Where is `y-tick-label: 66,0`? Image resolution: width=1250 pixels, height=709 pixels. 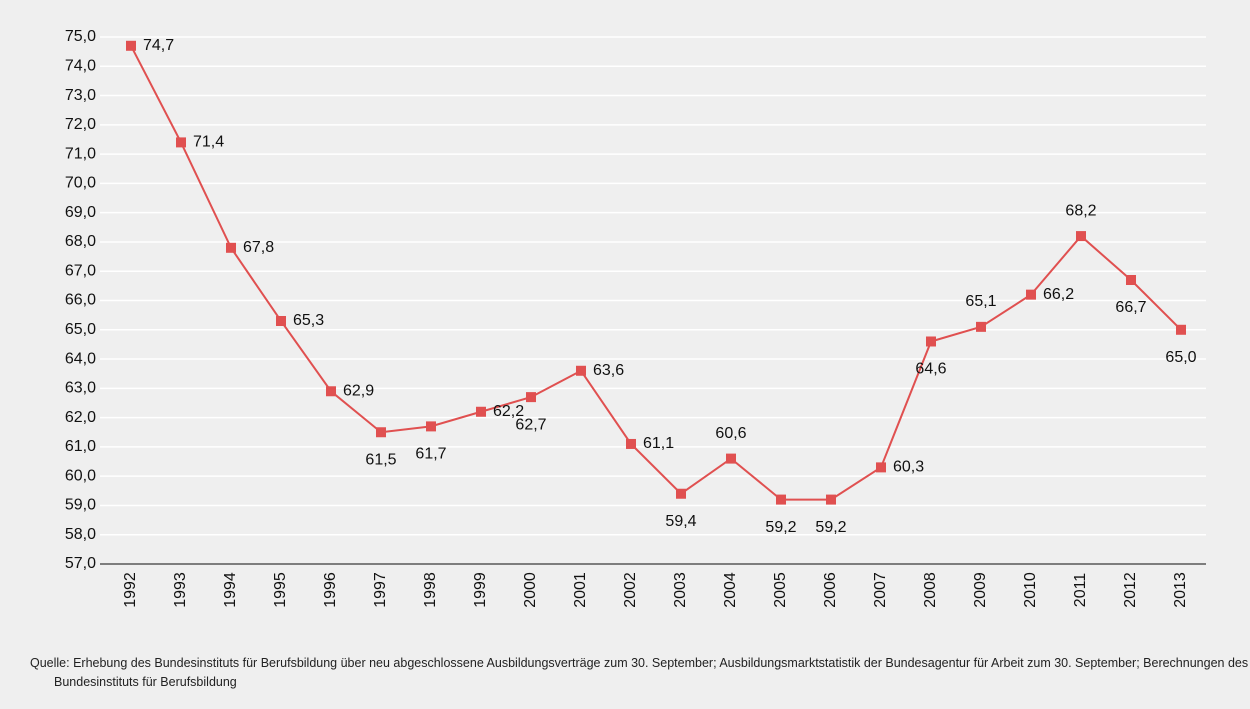
y-tick-label: 66,0 is located at coordinates (80, 300).